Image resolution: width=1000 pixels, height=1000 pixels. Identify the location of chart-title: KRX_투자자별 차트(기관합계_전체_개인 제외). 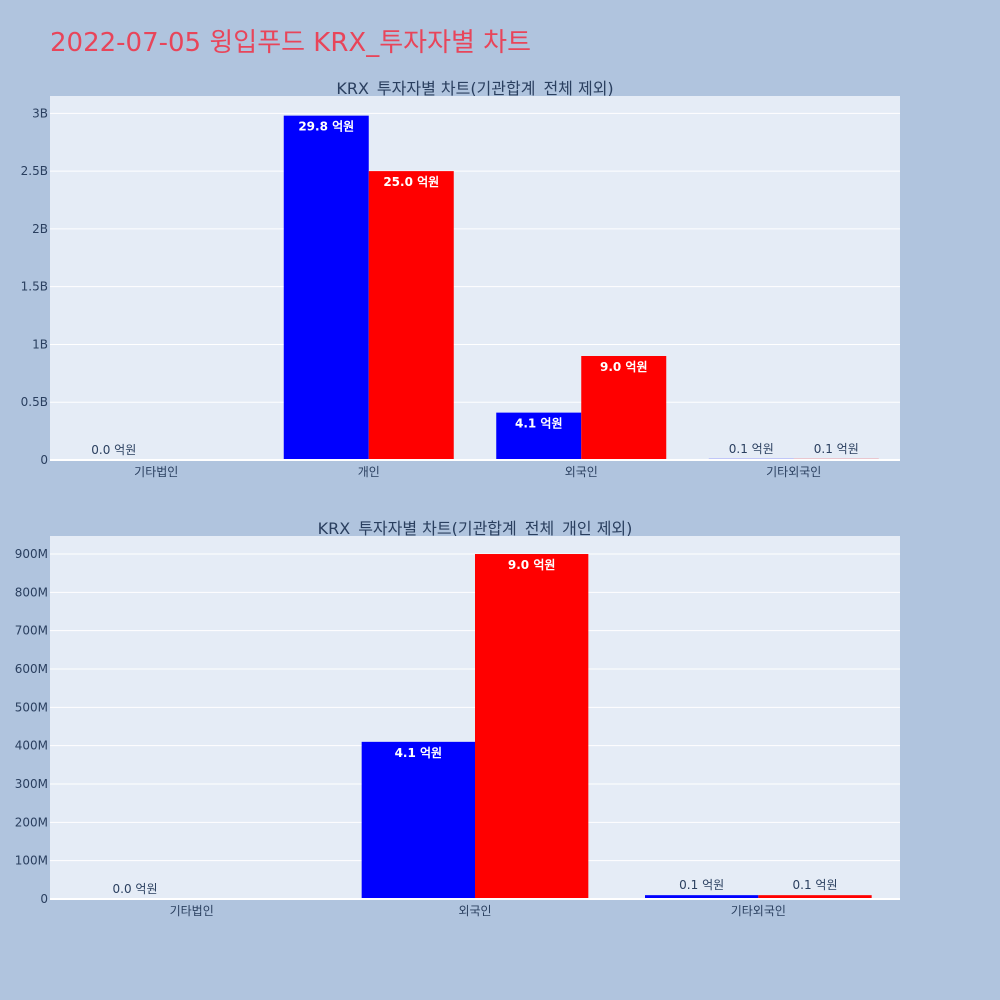
(475, 529).